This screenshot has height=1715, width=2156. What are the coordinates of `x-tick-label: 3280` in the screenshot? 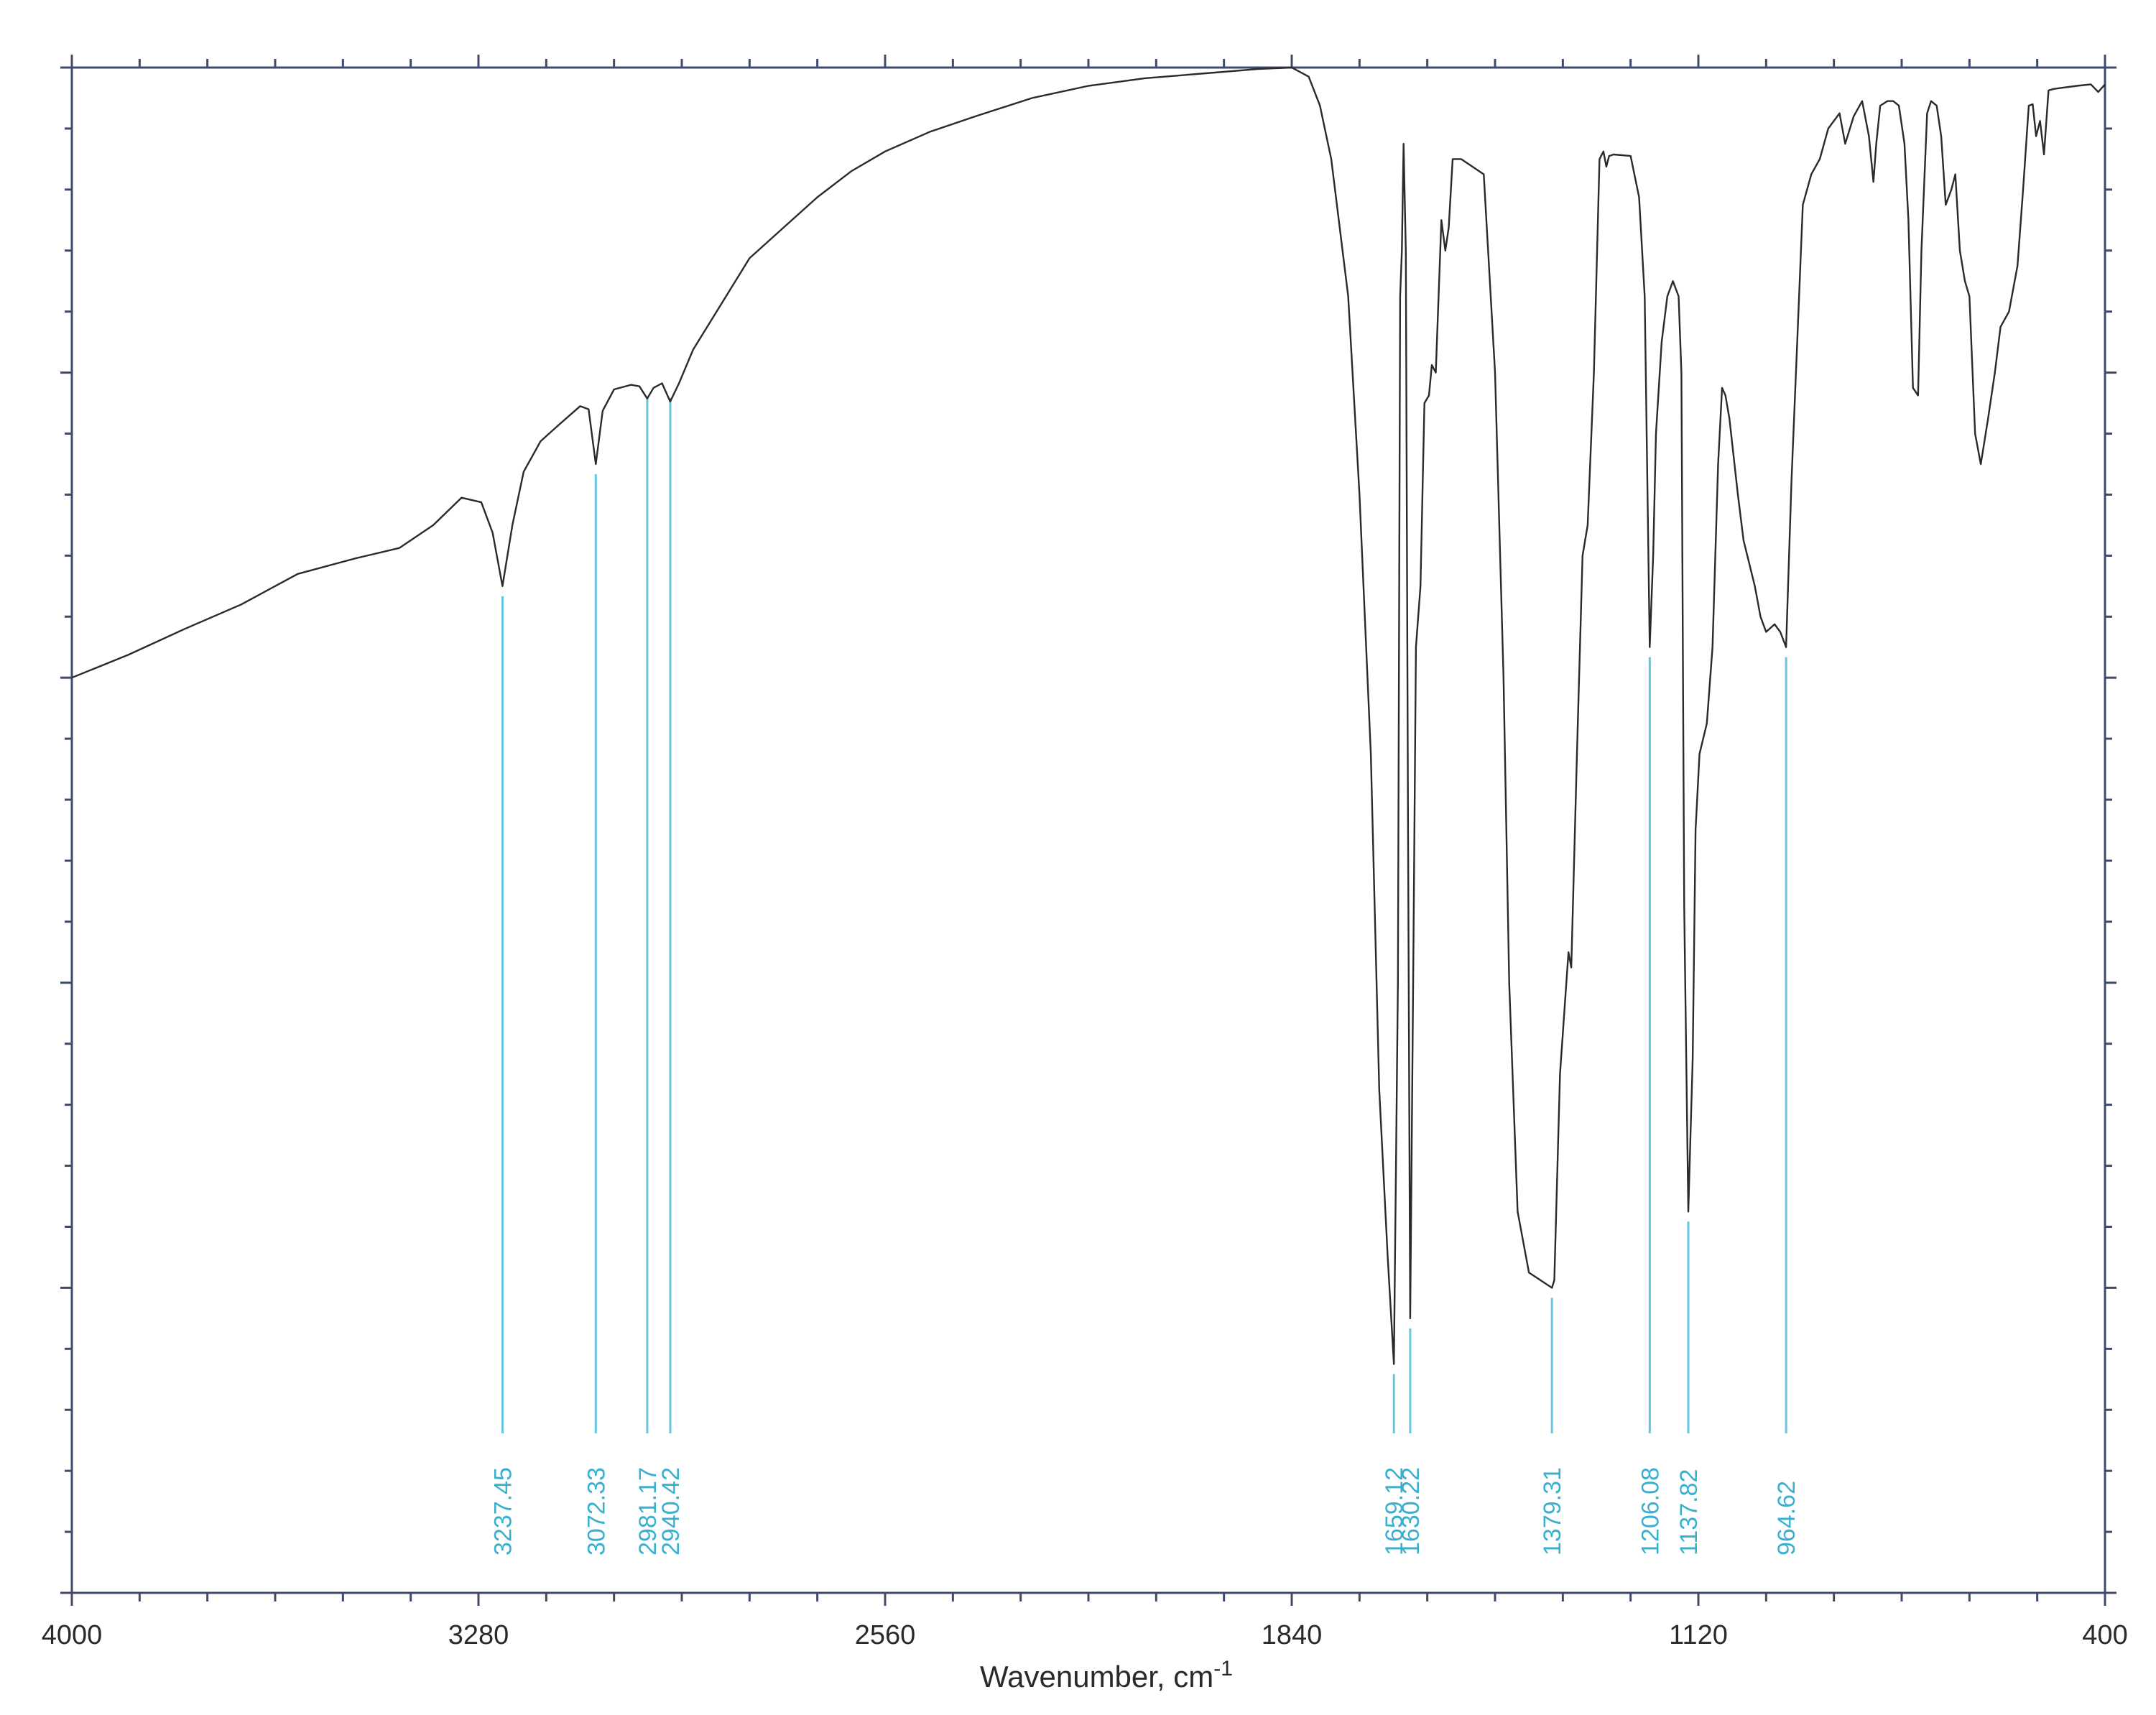 It's located at (479, 1635).